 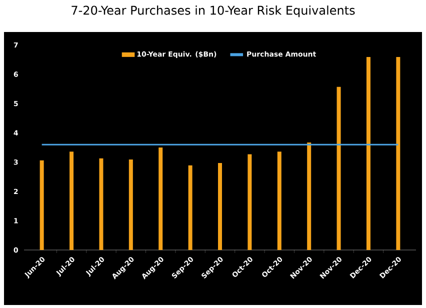 I want to click on chart-title: 7-20-Year Purchases in 10-Year Risk Equivalents, so click(x=213, y=12).